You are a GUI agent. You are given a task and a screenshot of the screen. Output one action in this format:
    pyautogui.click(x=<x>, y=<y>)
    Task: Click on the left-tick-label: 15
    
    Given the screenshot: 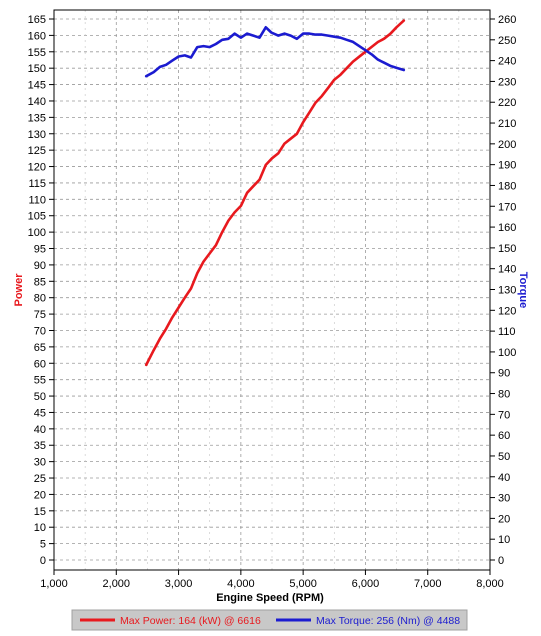 What is the action you would take?
    pyautogui.click(x=40, y=512)
    